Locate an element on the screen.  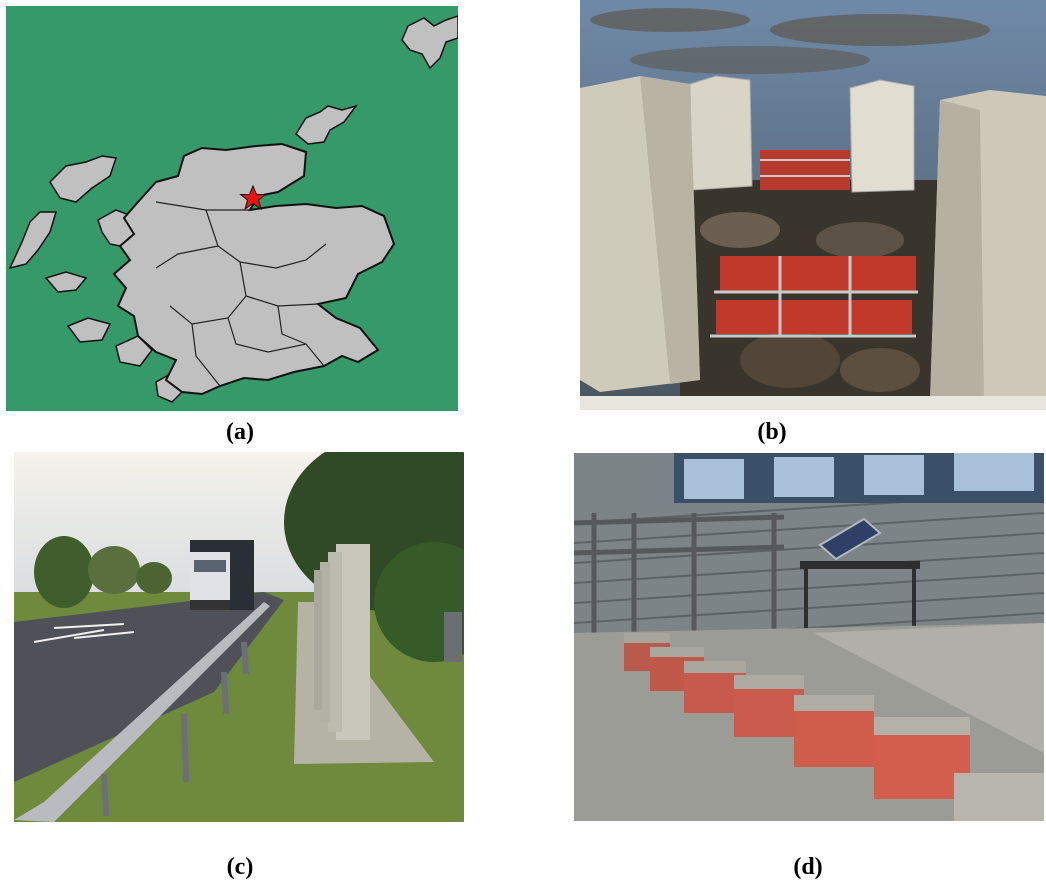
caption-d: (d) is located at coordinates (808, 867).